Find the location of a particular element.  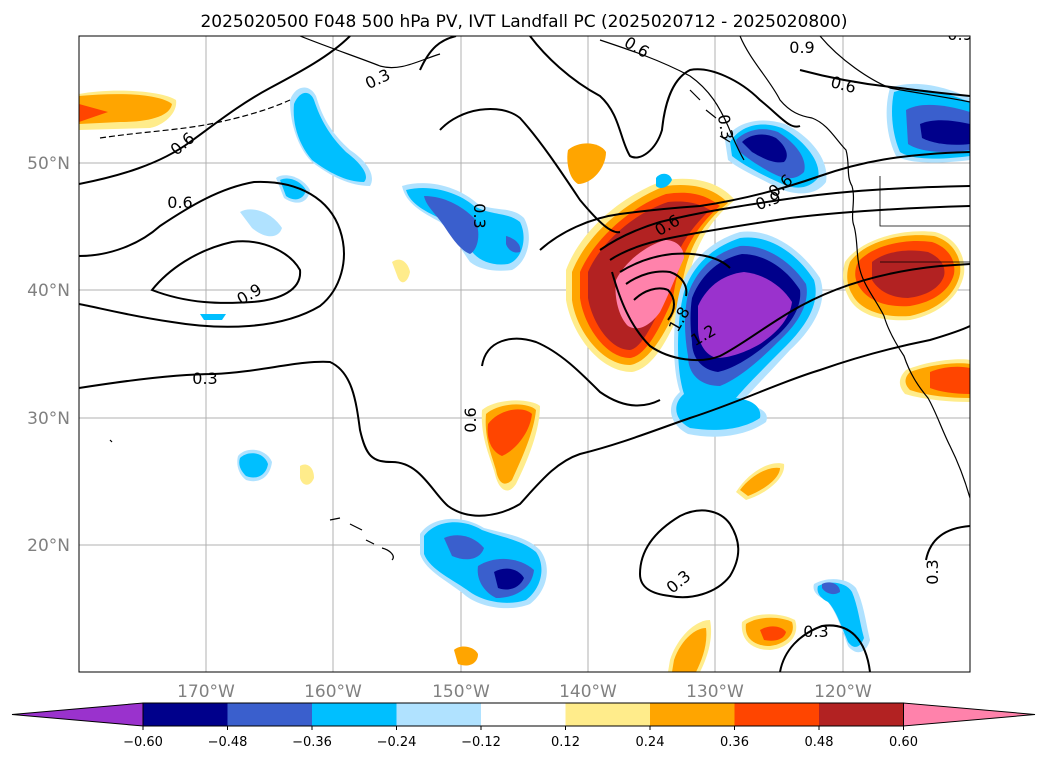

contour-0-9-jet is located at coordinates (754, 201).